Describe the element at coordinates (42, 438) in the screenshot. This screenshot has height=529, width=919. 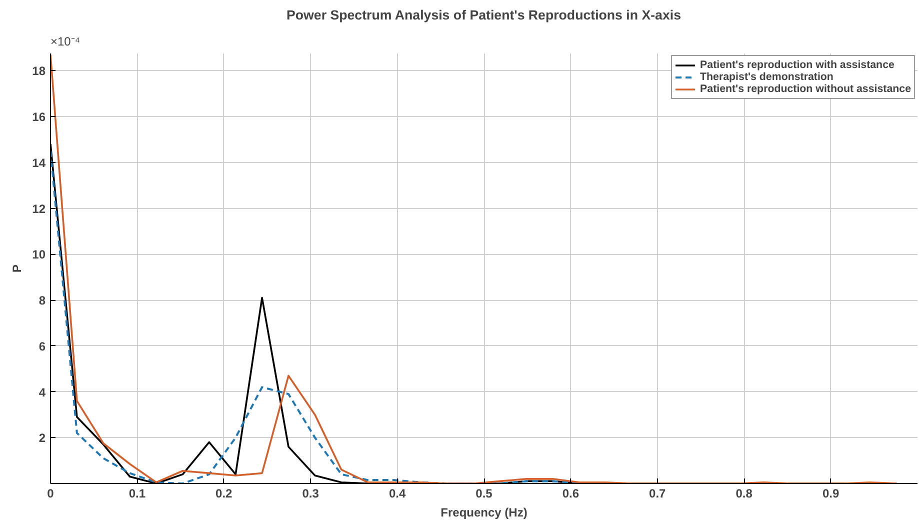
I see `y-tick-label: 2` at that location.